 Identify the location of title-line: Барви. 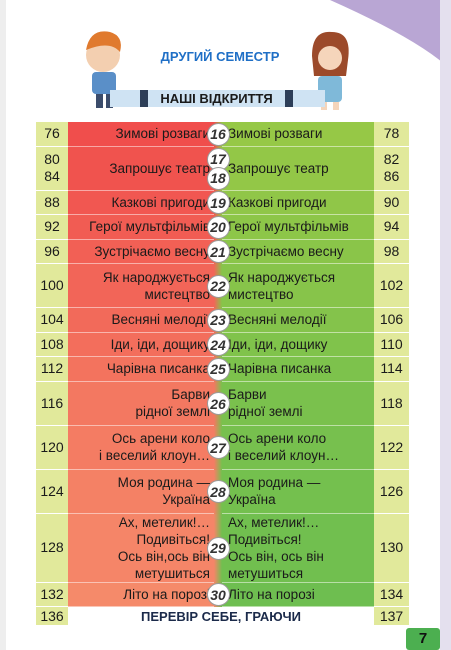
(247, 394).